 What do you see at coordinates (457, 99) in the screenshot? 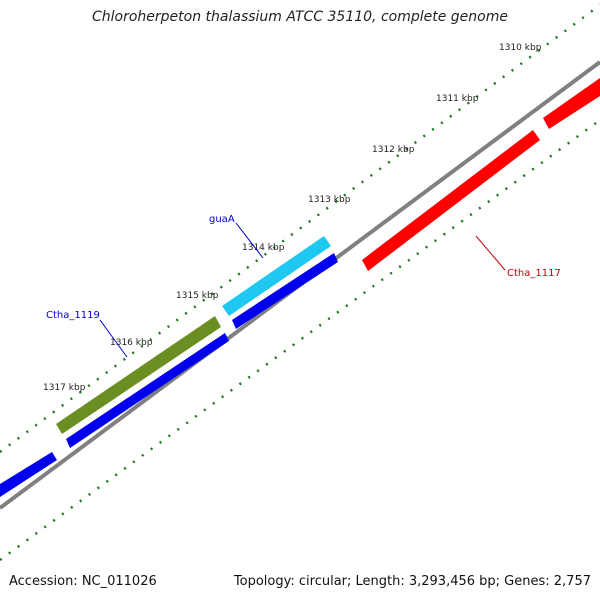
I see `tick-label-1311: 1311 kbp` at bounding box center [457, 99].